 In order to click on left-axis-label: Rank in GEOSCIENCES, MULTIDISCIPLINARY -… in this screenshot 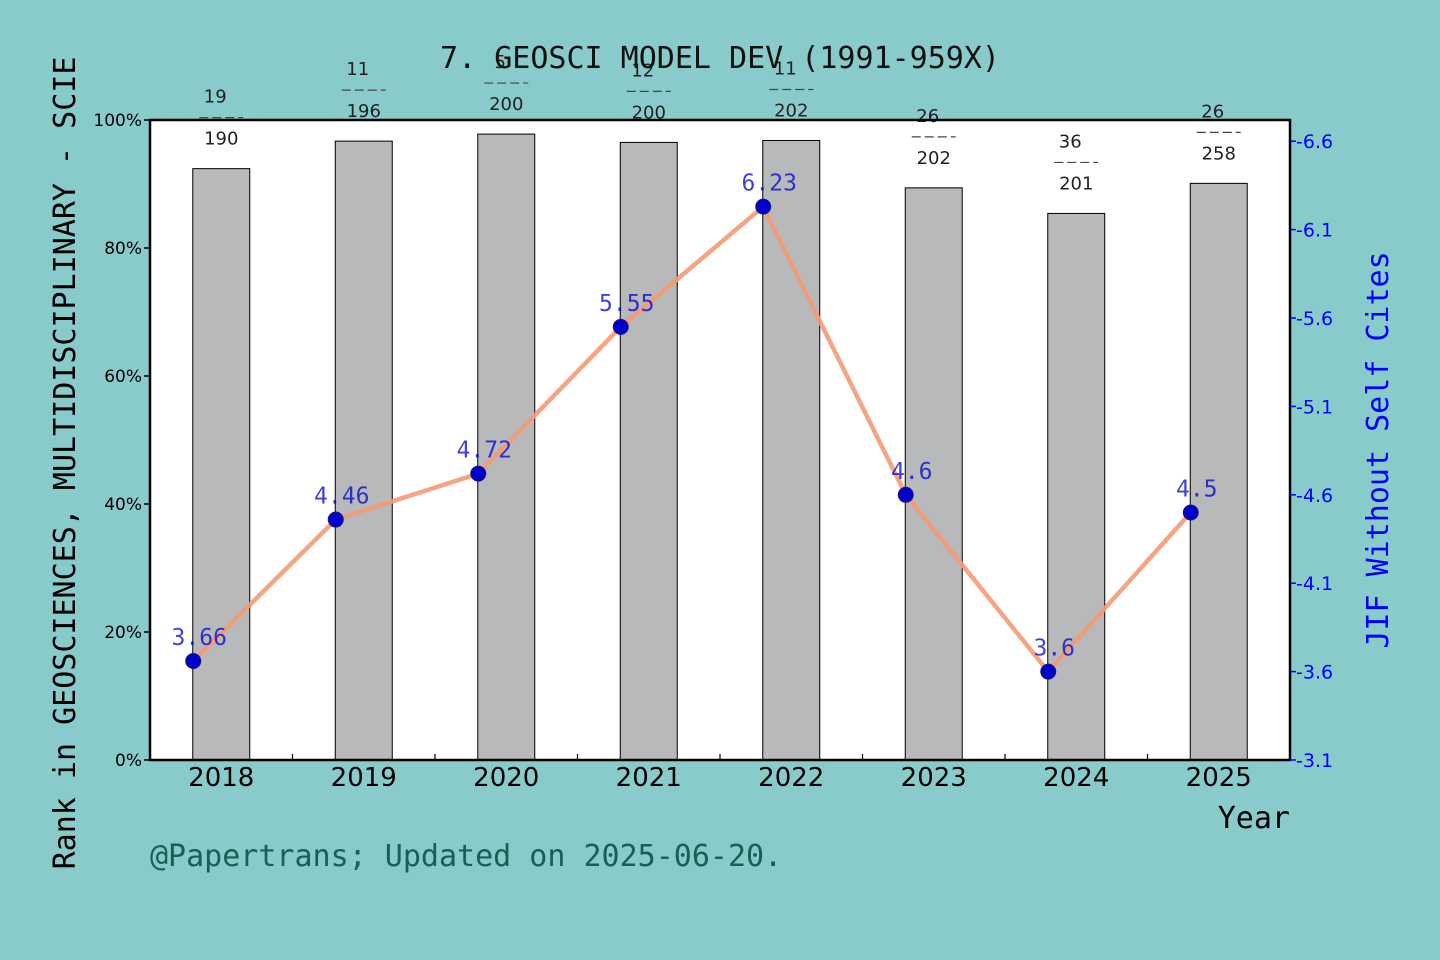, I will do `click(65, 463)`.